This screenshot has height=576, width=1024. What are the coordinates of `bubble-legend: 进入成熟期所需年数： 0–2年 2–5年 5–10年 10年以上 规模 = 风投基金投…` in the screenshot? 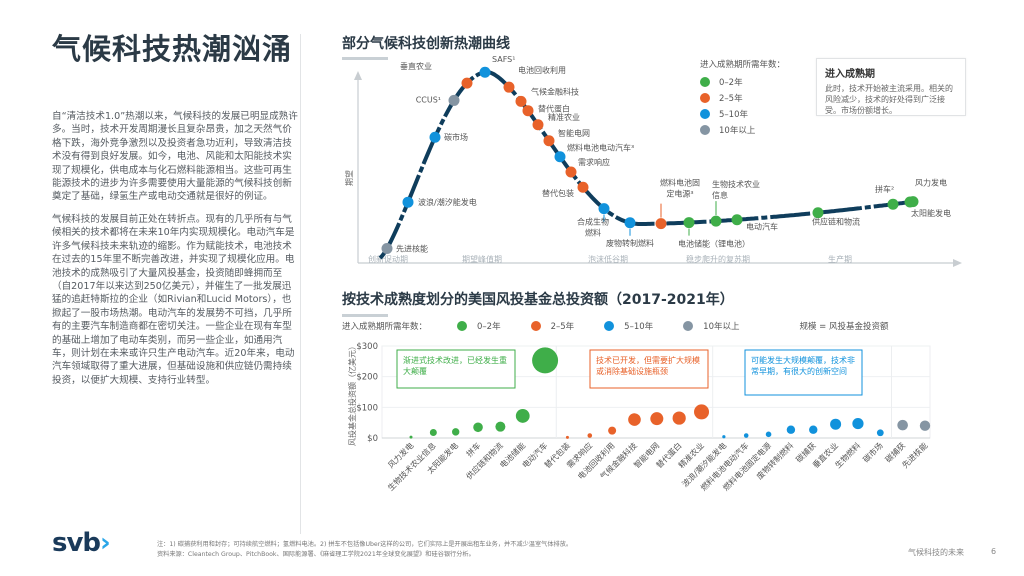 It's located at (615, 326).